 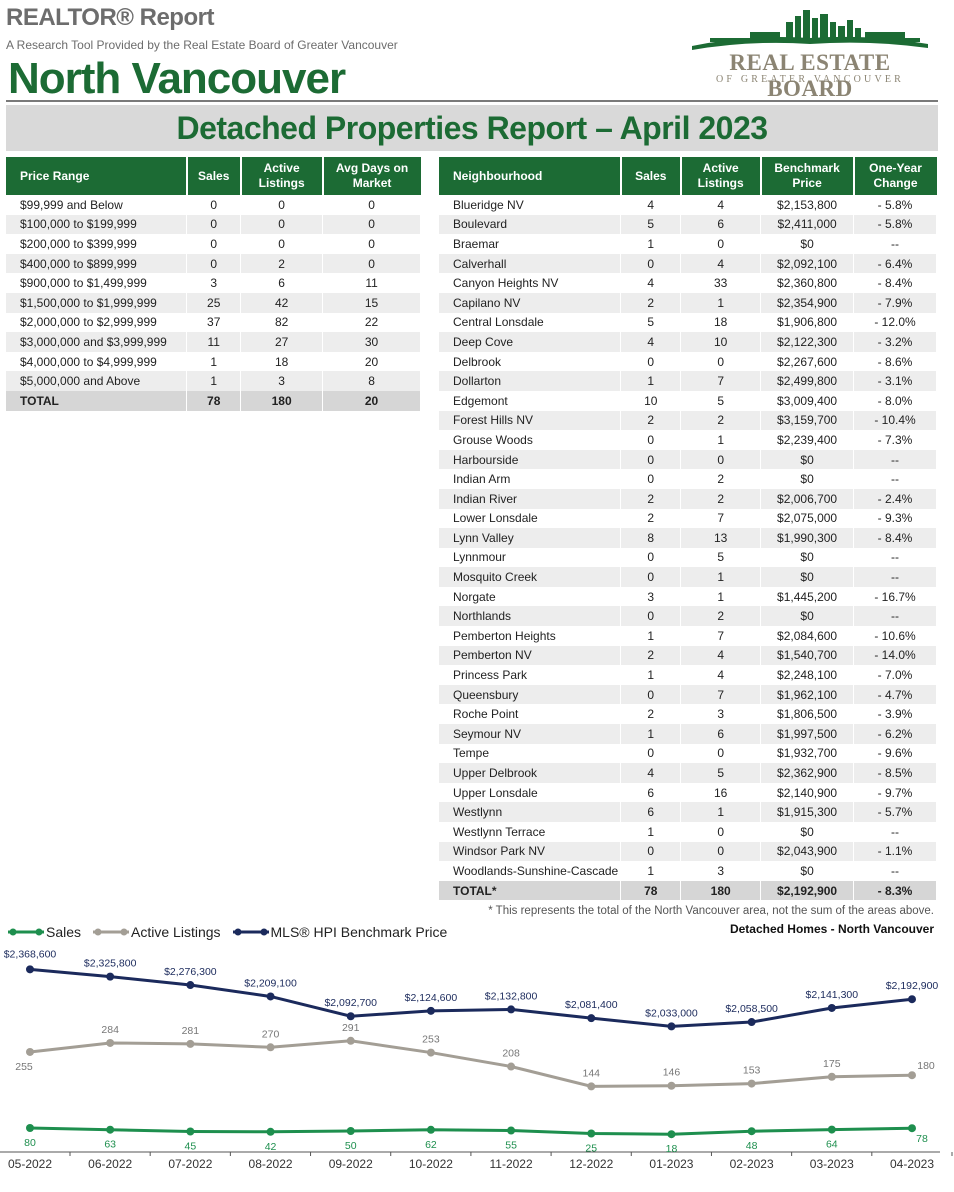 What do you see at coordinates (807, 263) in the screenshot?
I see `table-cell: $2,092,100` at bounding box center [807, 263].